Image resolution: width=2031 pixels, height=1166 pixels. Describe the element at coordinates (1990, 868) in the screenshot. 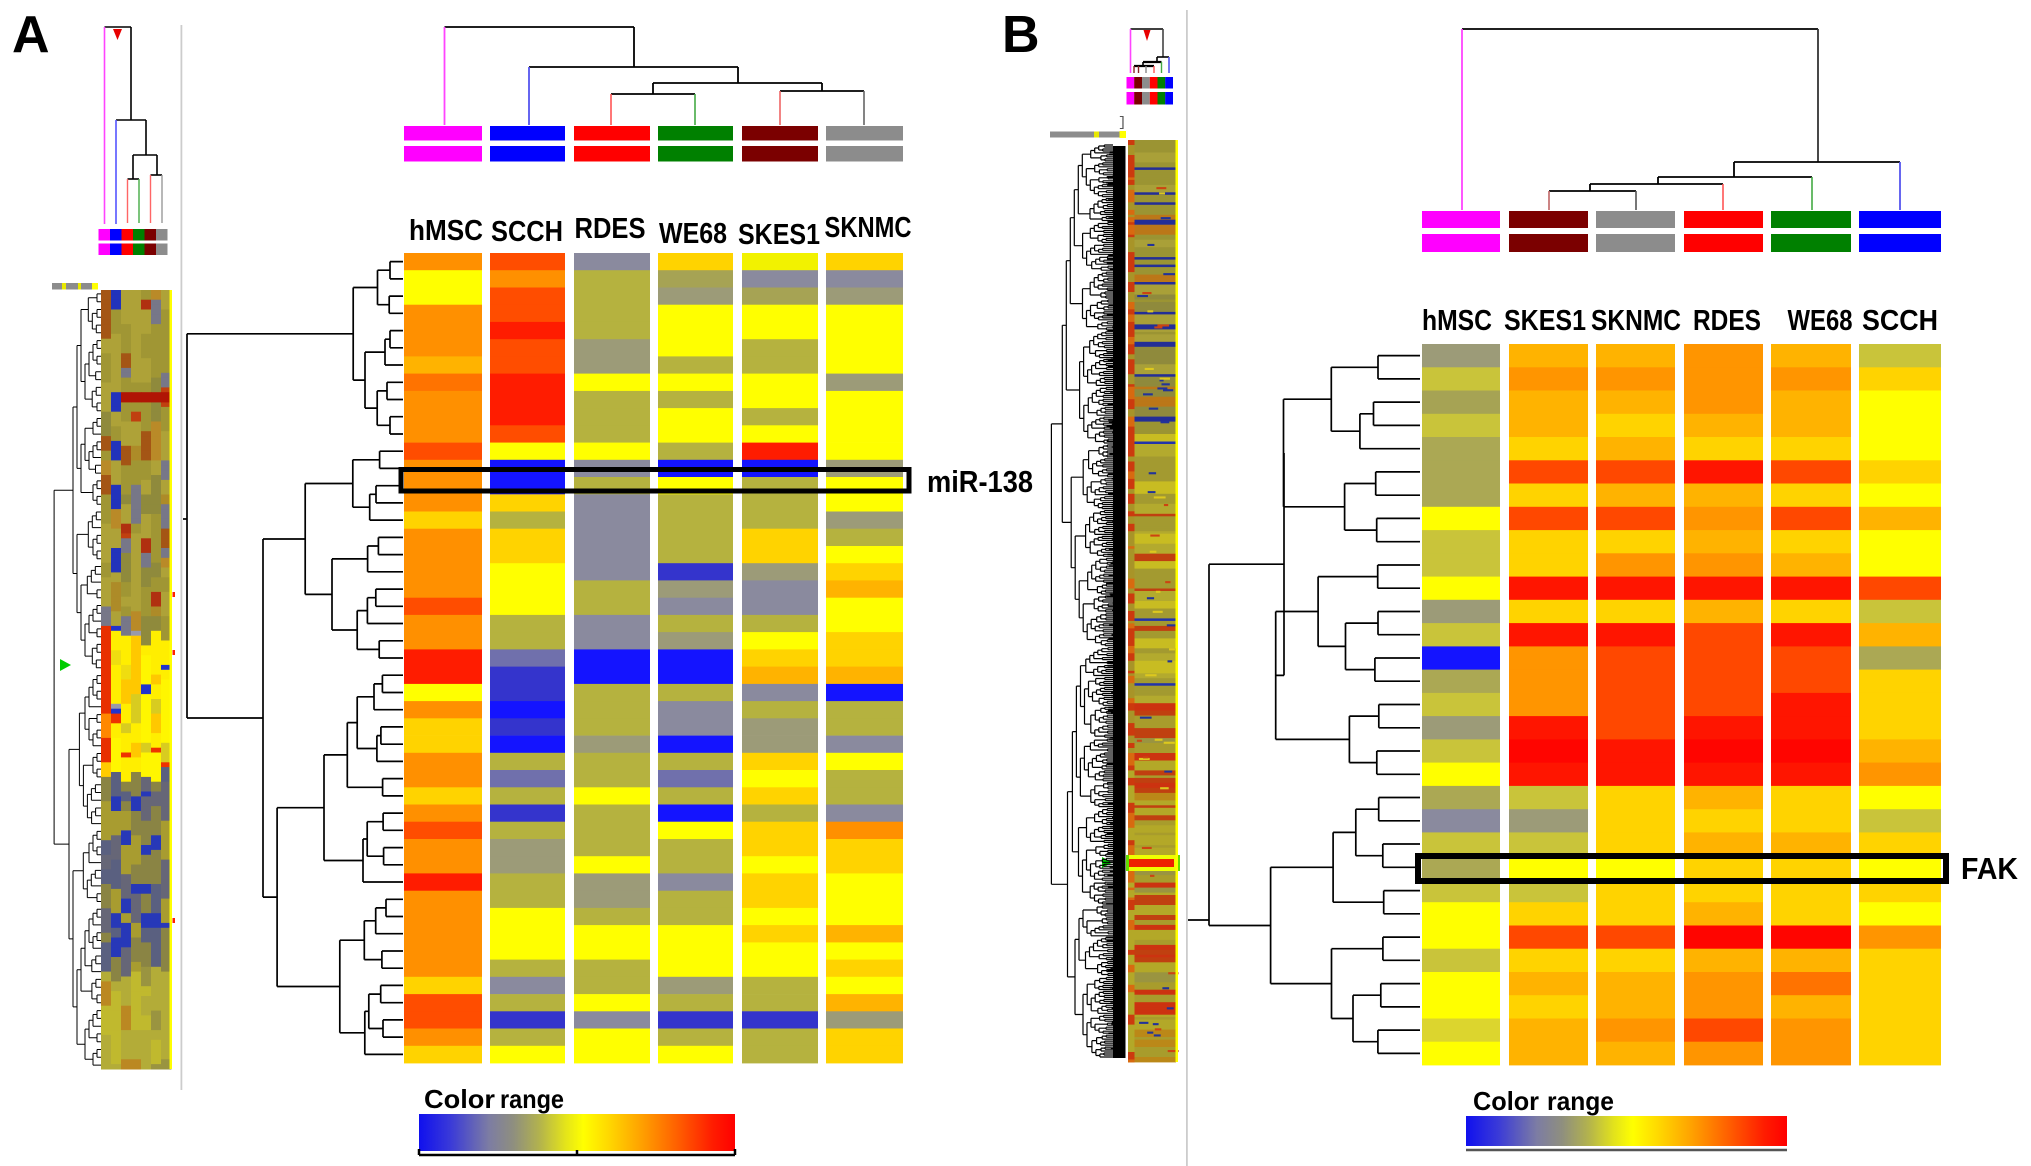

I see `svg-text: FAK` at that location.